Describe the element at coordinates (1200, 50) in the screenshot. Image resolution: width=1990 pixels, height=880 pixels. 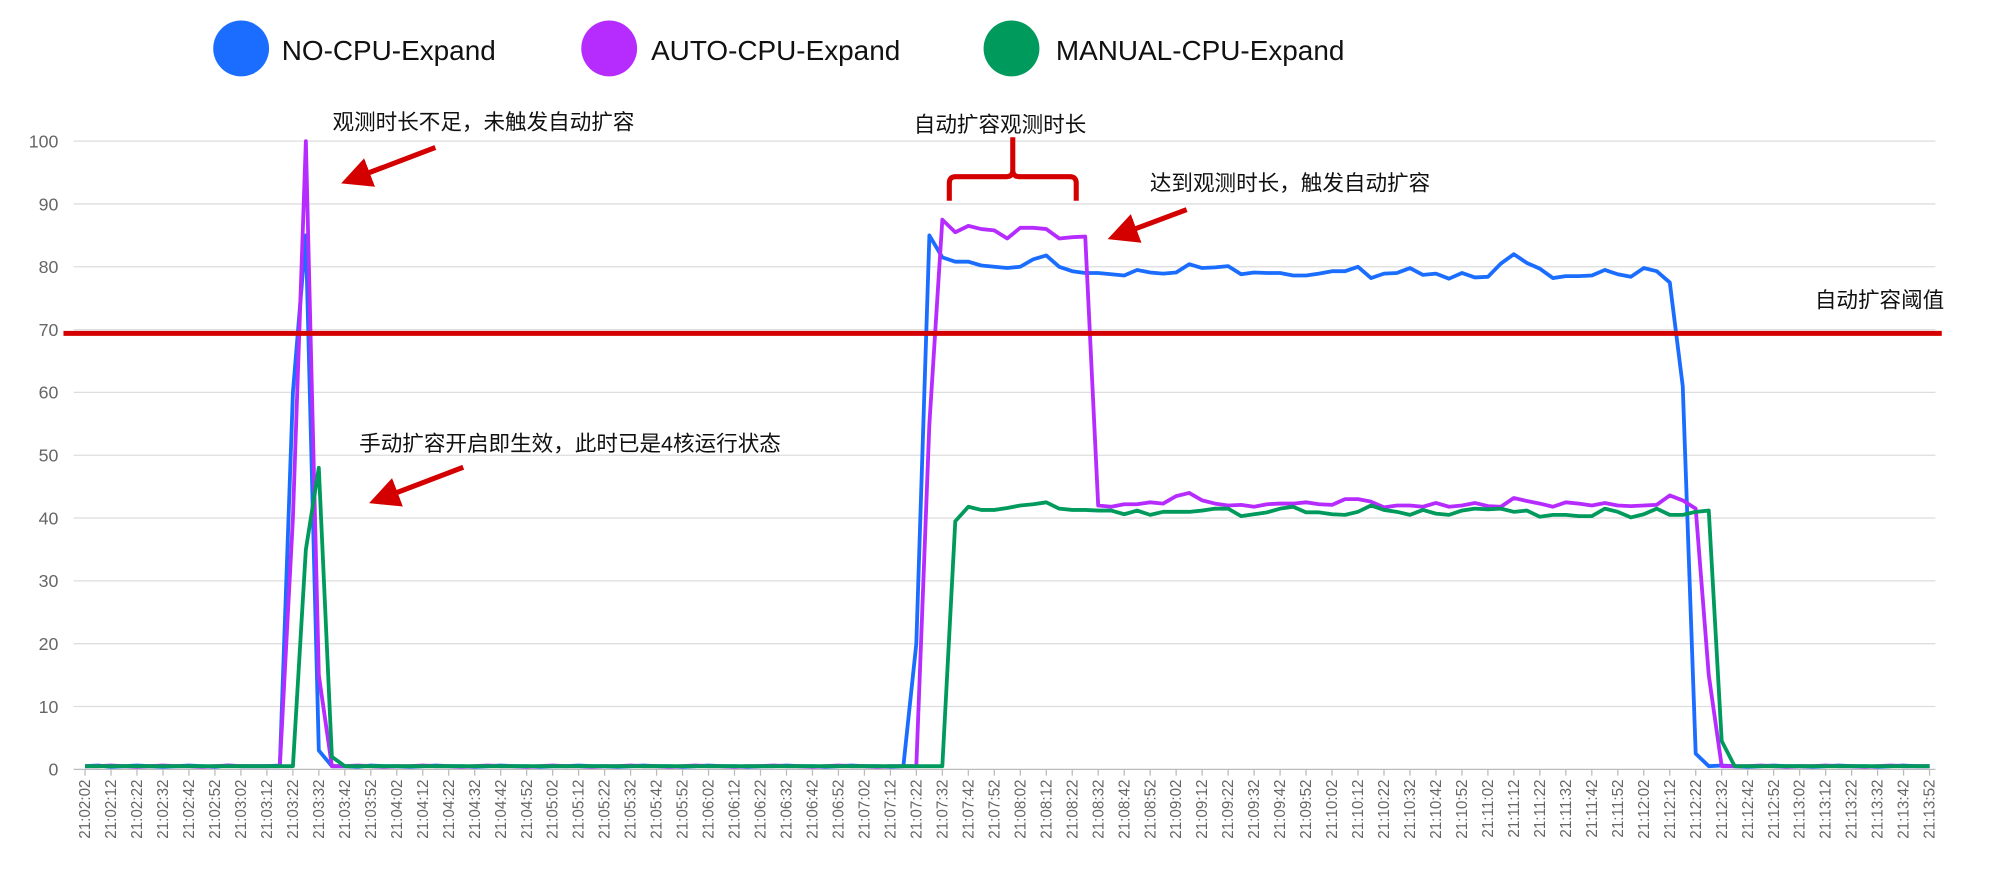
I see `legend-label-manual-cpu: MANUAL-CPU-Expand` at that location.